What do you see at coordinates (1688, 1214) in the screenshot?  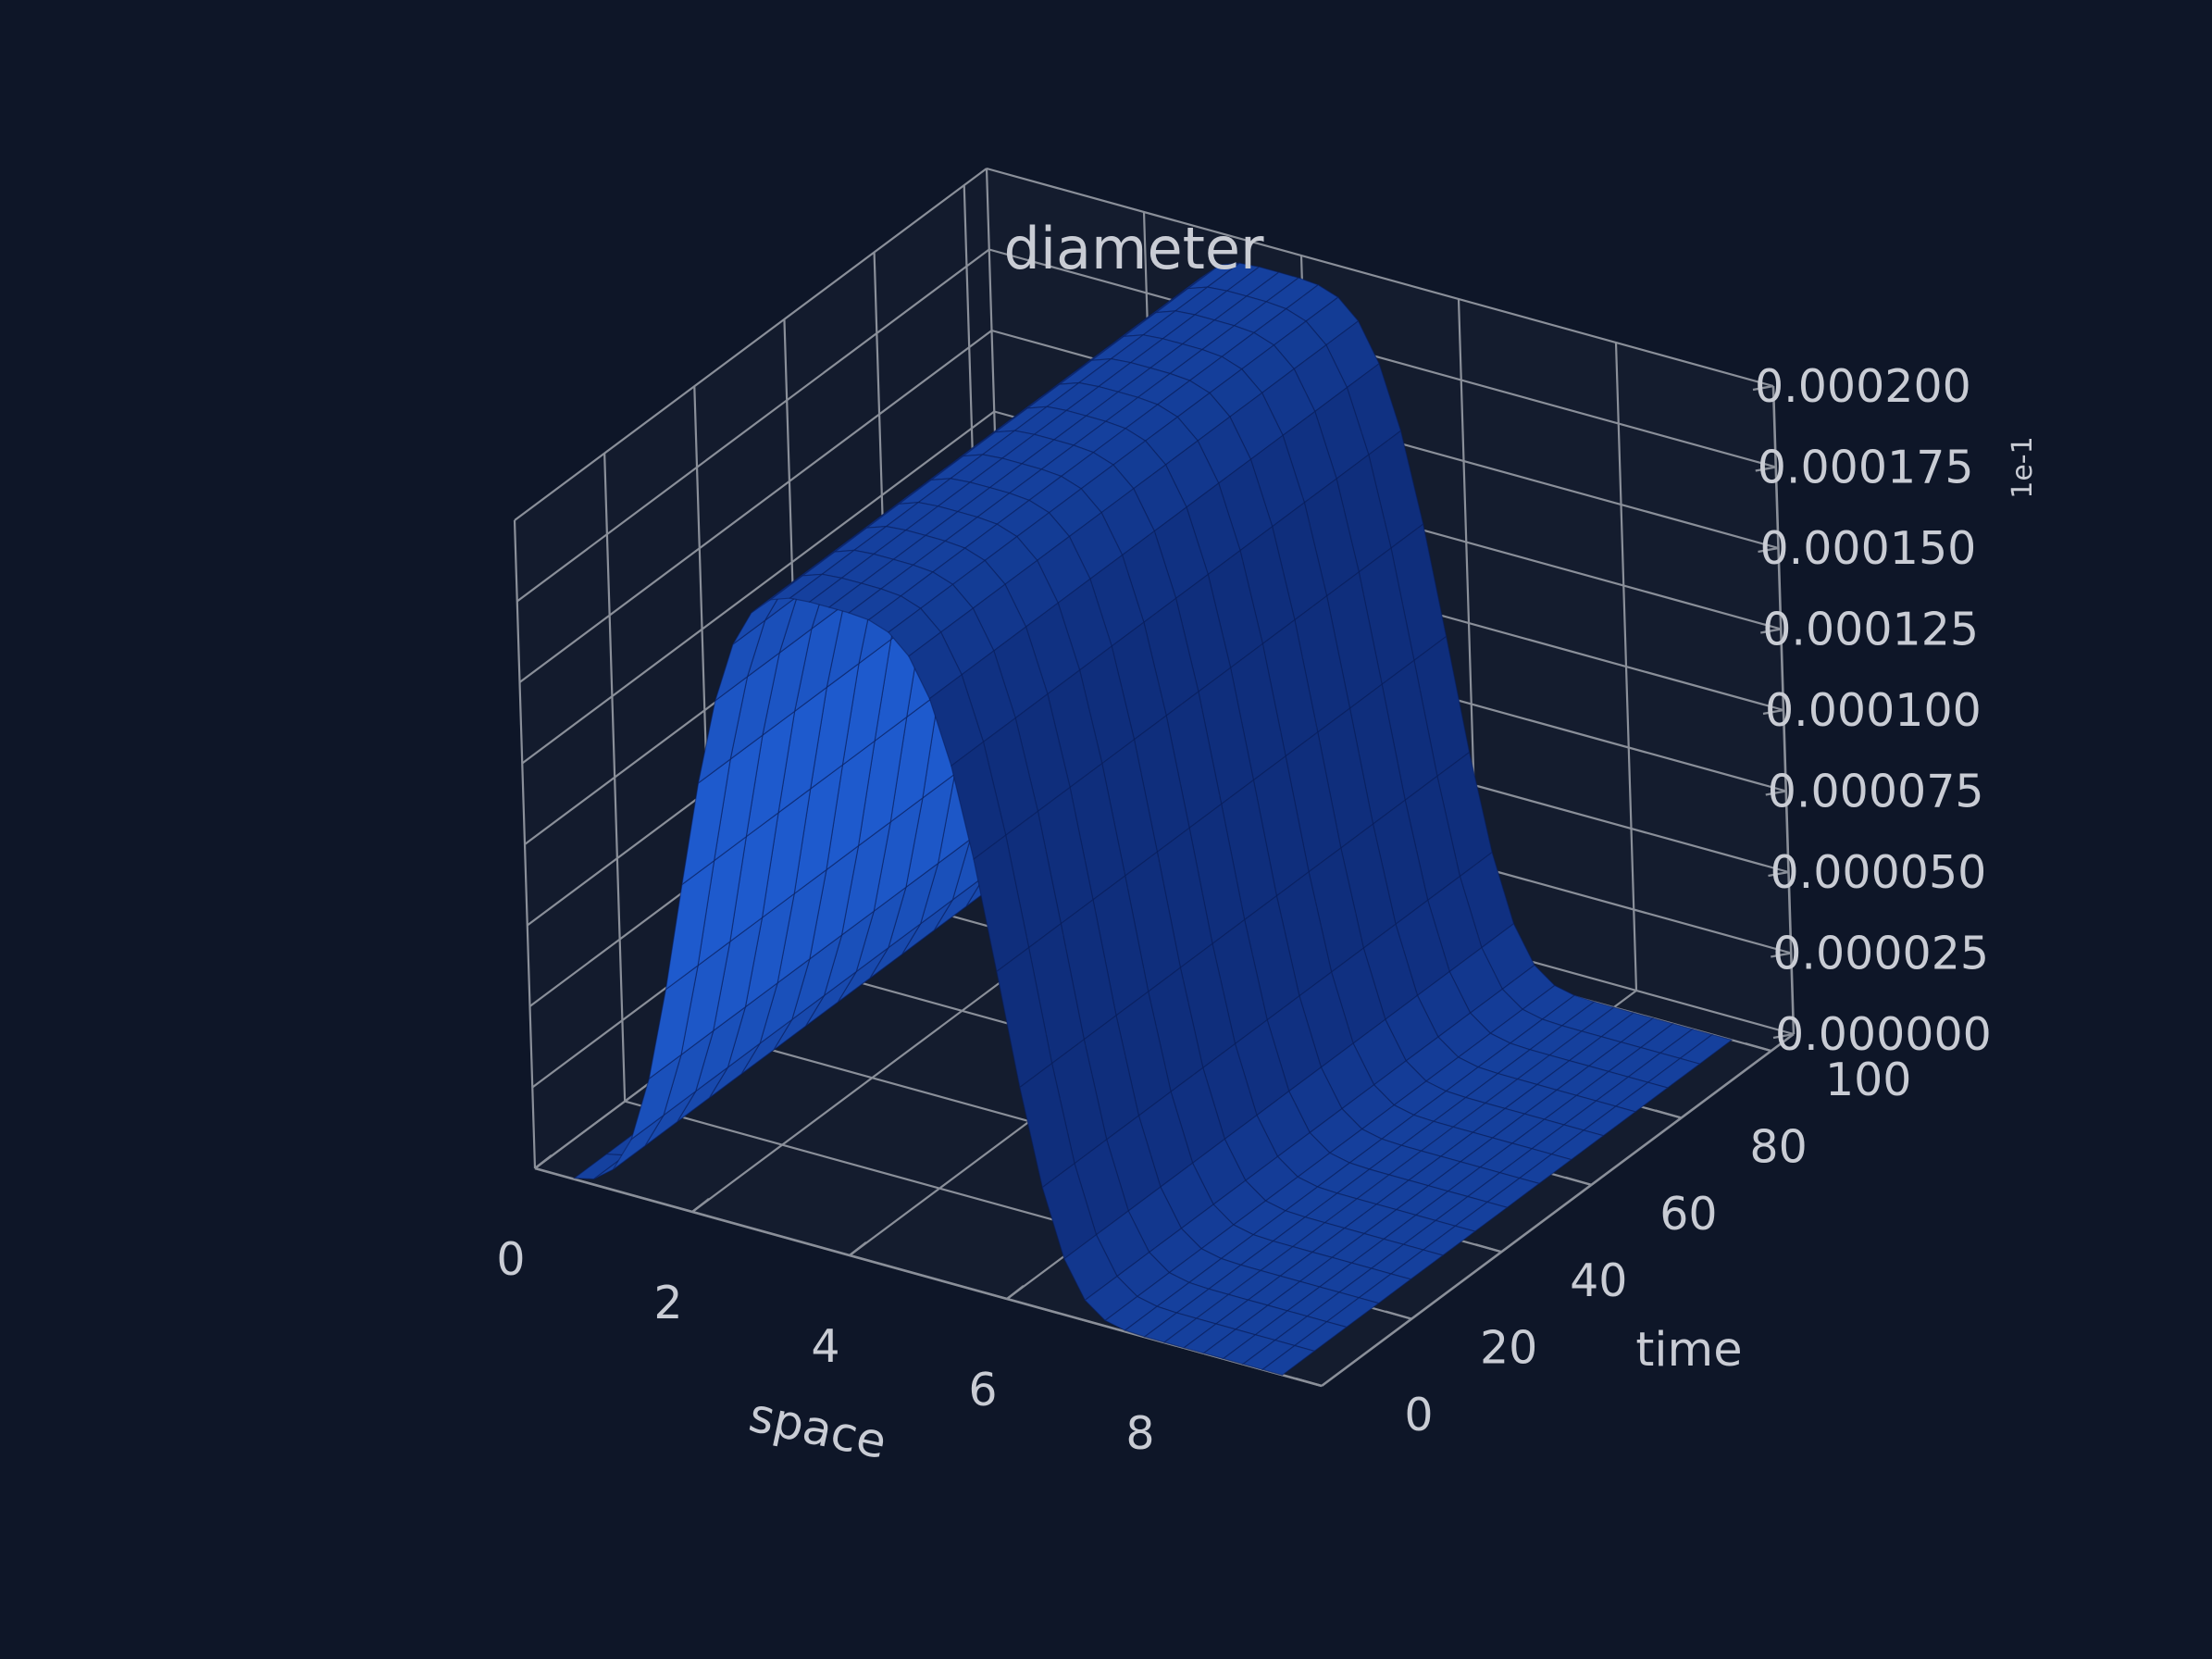 I see `y-tick-label: 60` at bounding box center [1688, 1214].